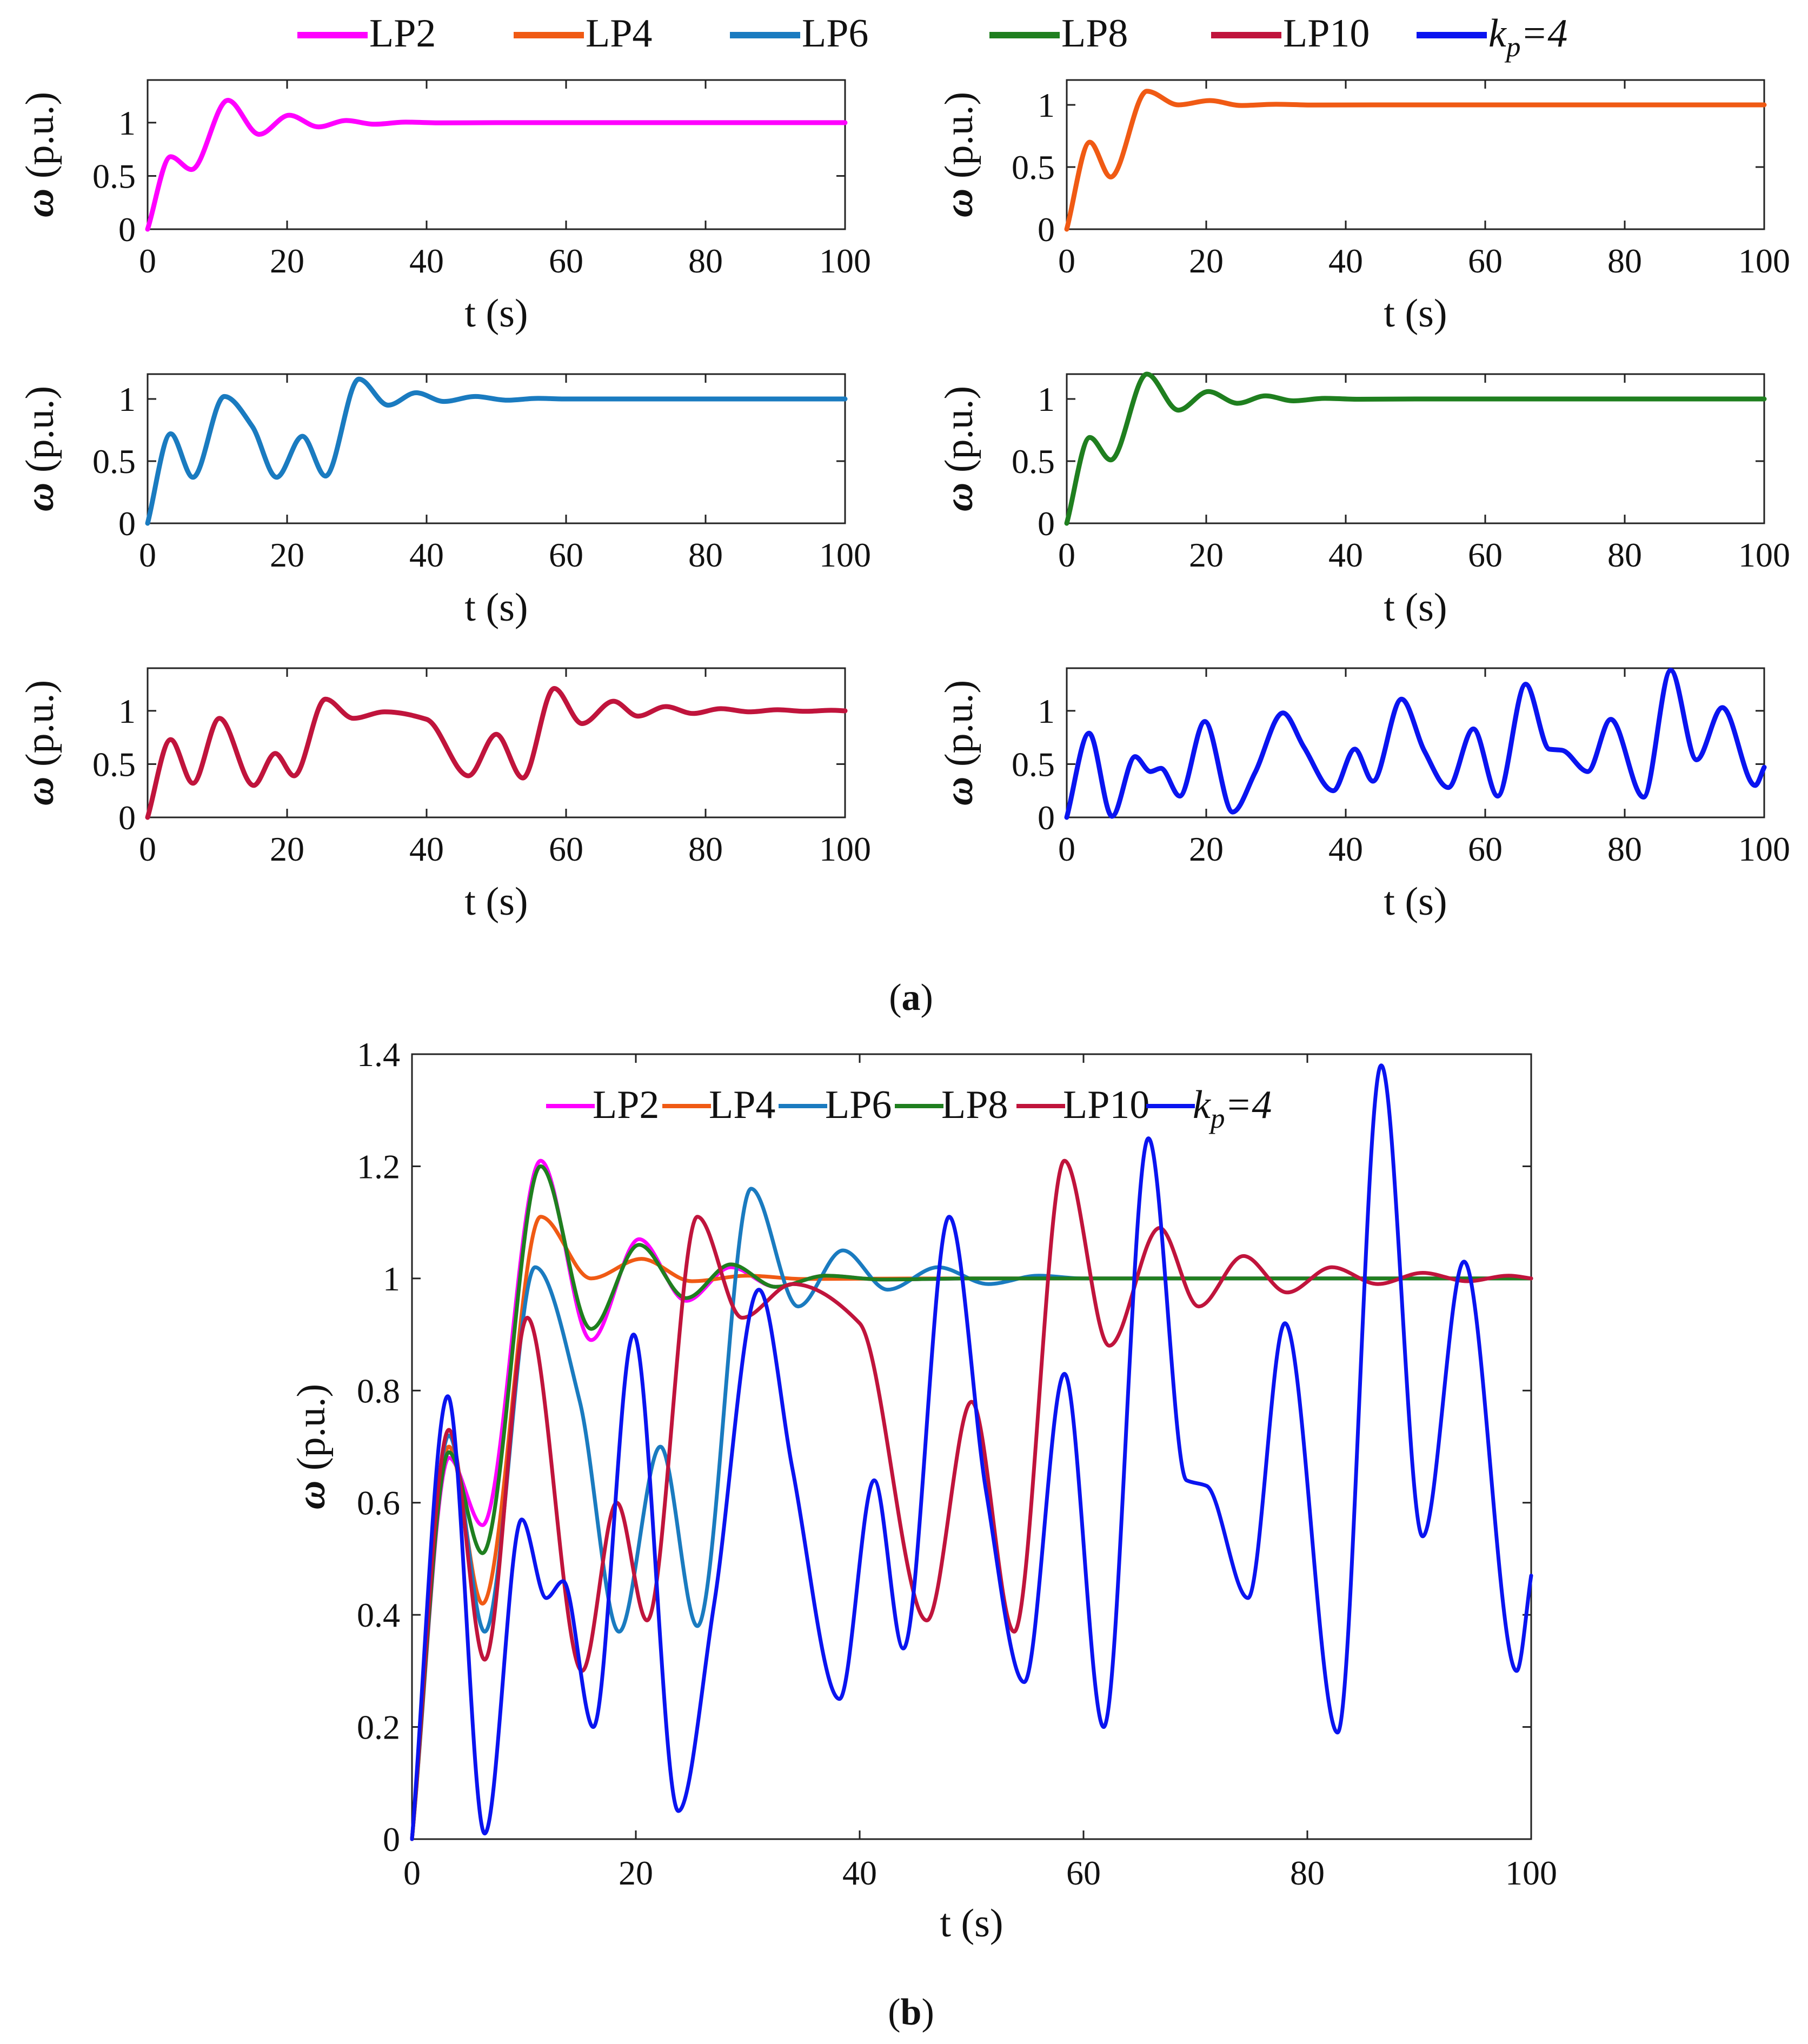  What do you see at coordinates (1046, 399) in the screenshot?
I see `subplot-lp8-ytick-label: 1` at bounding box center [1046, 399].